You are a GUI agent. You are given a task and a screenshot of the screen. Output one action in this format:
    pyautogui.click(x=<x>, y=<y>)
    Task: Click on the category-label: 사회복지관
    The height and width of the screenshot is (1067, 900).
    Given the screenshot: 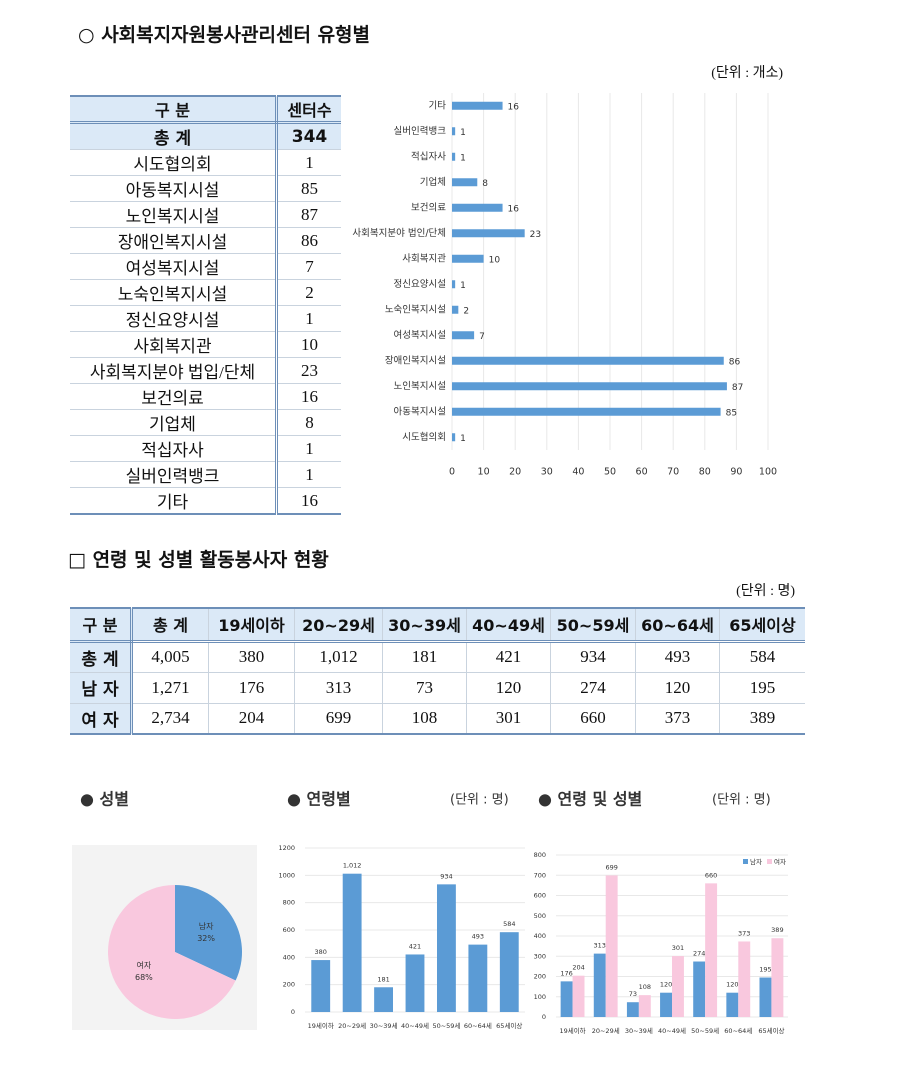 What is the action you would take?
    pyautogui.click(x=424, y=258)
    